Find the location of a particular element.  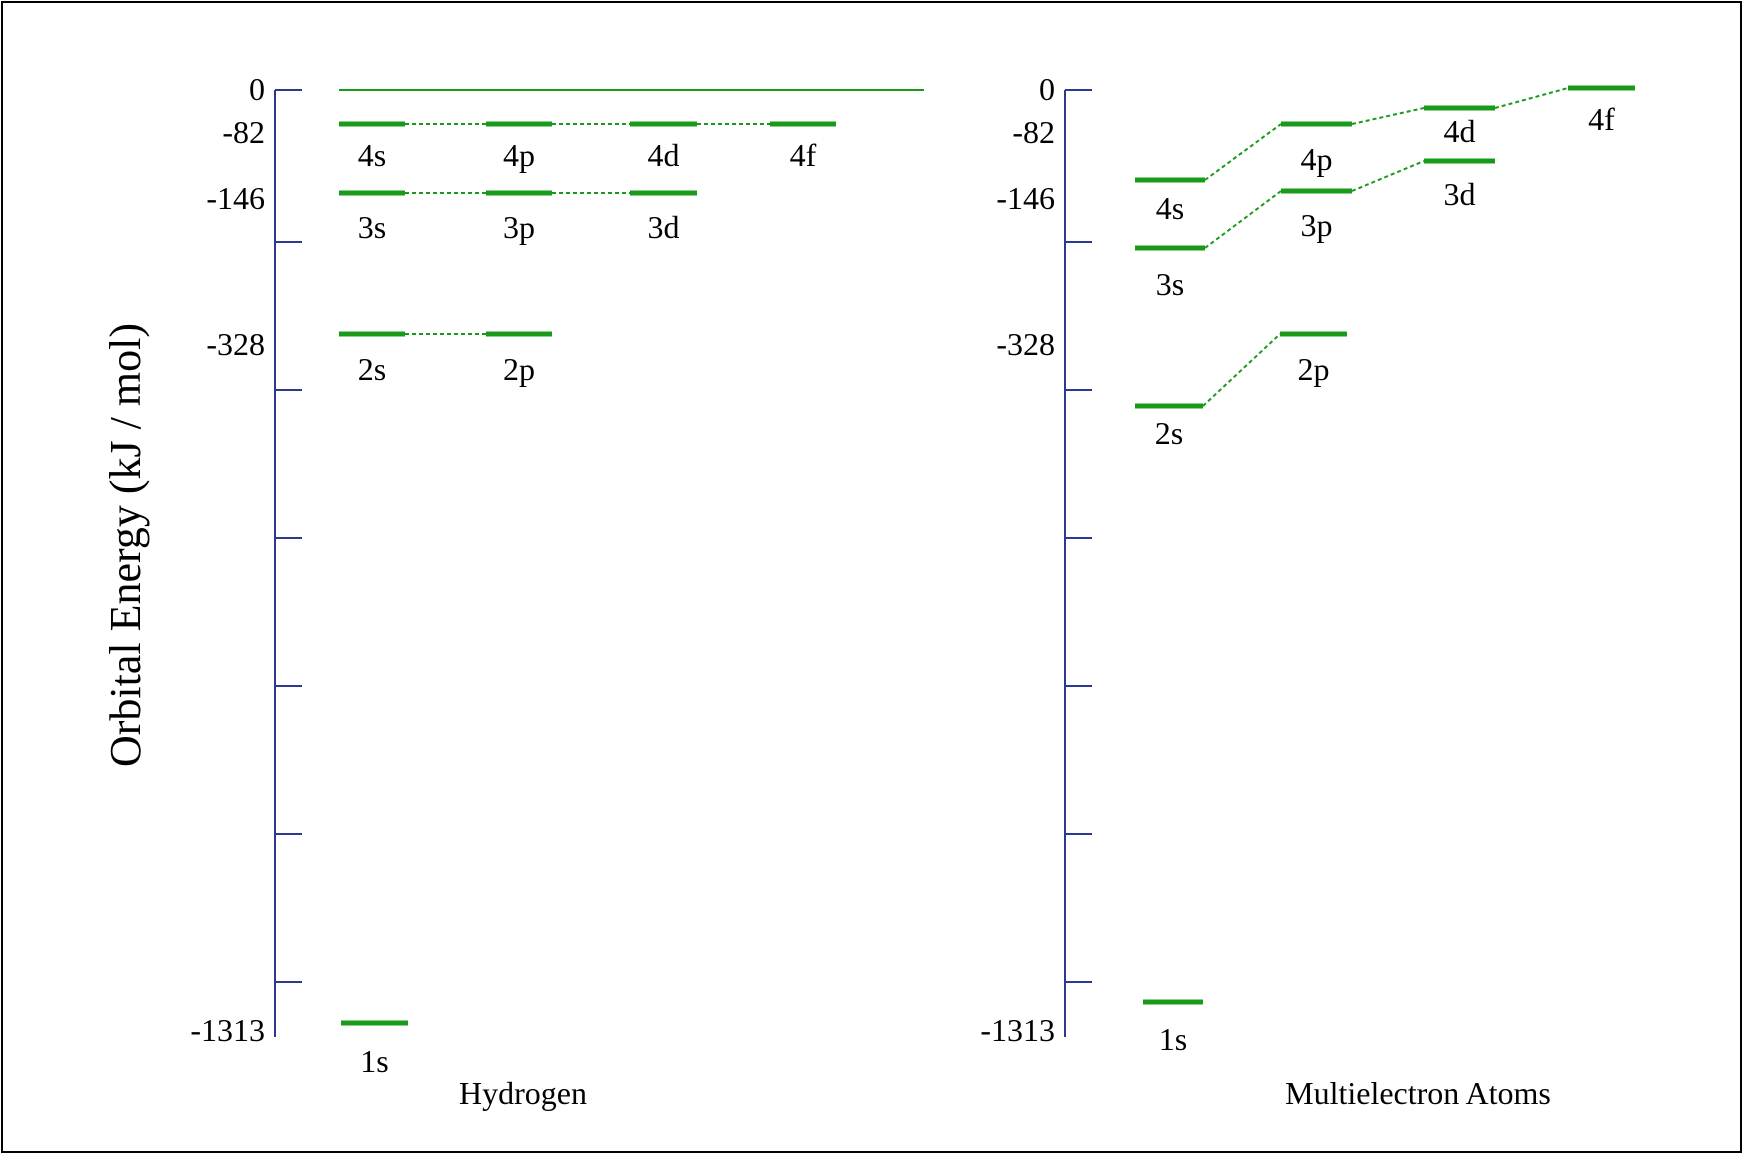

panel-label-hydrogen: Hydrogen is located at coordinates (523, 1093).